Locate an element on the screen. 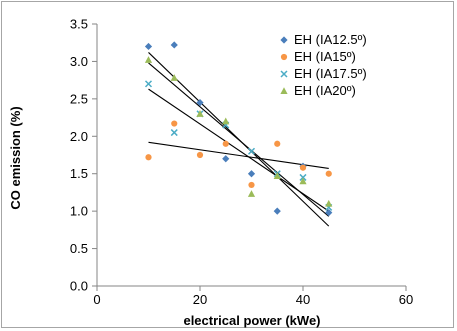 The width and height of the screenshot is (457, 331). legend-label: EH (IA15º) is located at coordinates (325, 56).